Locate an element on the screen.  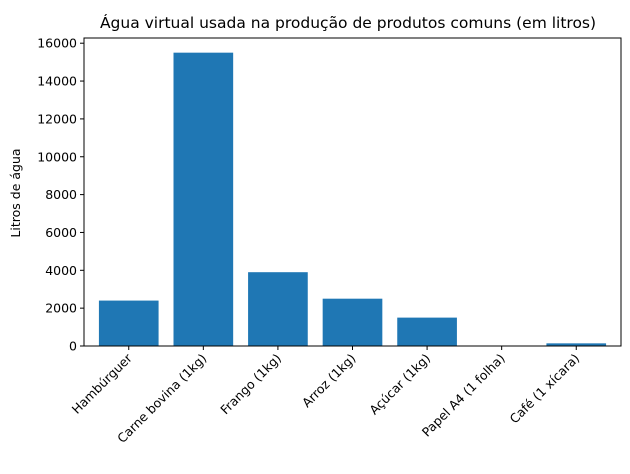
x-tick-label-3: Arroz (1kg) is located at coordinates (329, 381).